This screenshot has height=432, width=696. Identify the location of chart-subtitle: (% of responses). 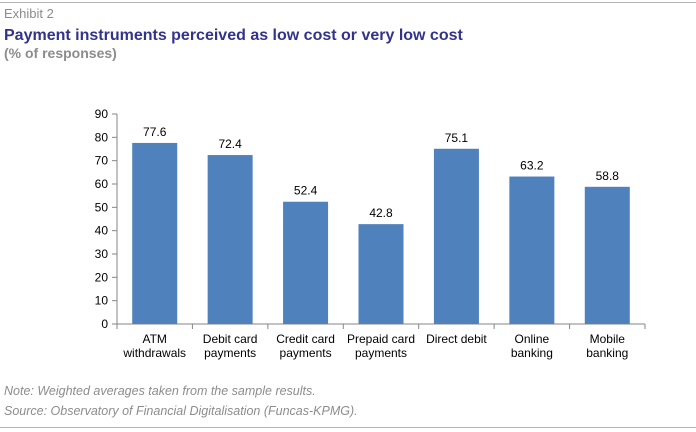
(60, 53).